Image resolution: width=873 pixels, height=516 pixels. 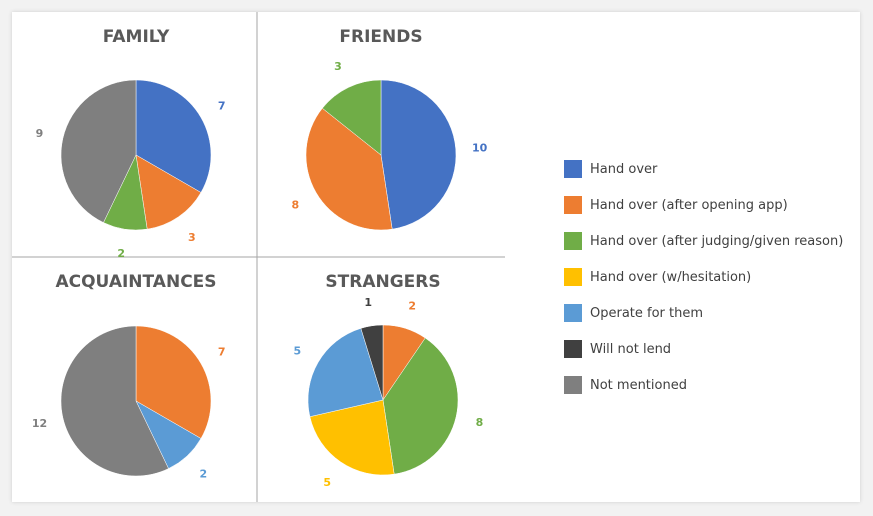 I want to click on legend-label: Hand over (after judging/given reason), so click(x=717, y=241).